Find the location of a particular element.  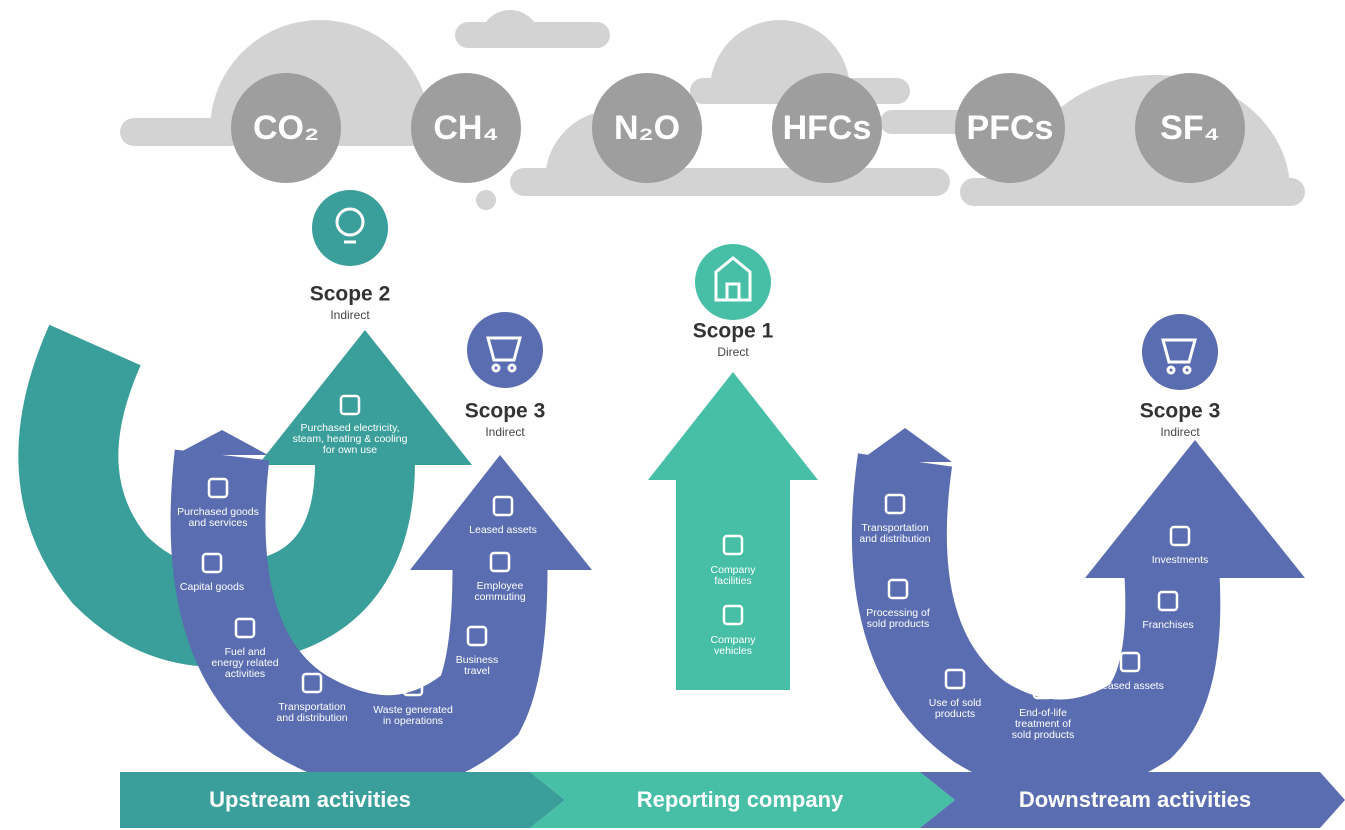

activity-label: for own use is located at coordinates (350, 450).